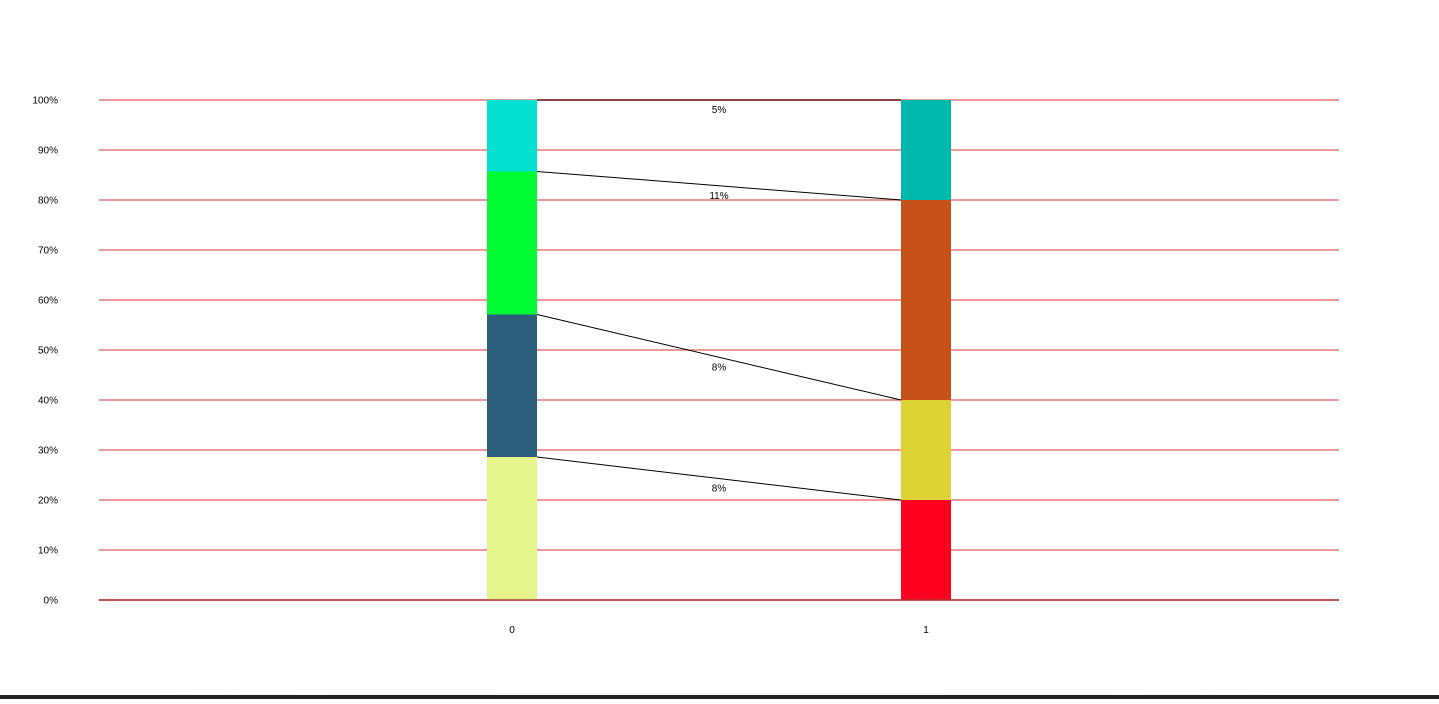  What do you see at coordinates (719, 300) in the screenshot?
I see `connector-lines: 8% 8% 11% 5%` at bounding box center [719, 300].